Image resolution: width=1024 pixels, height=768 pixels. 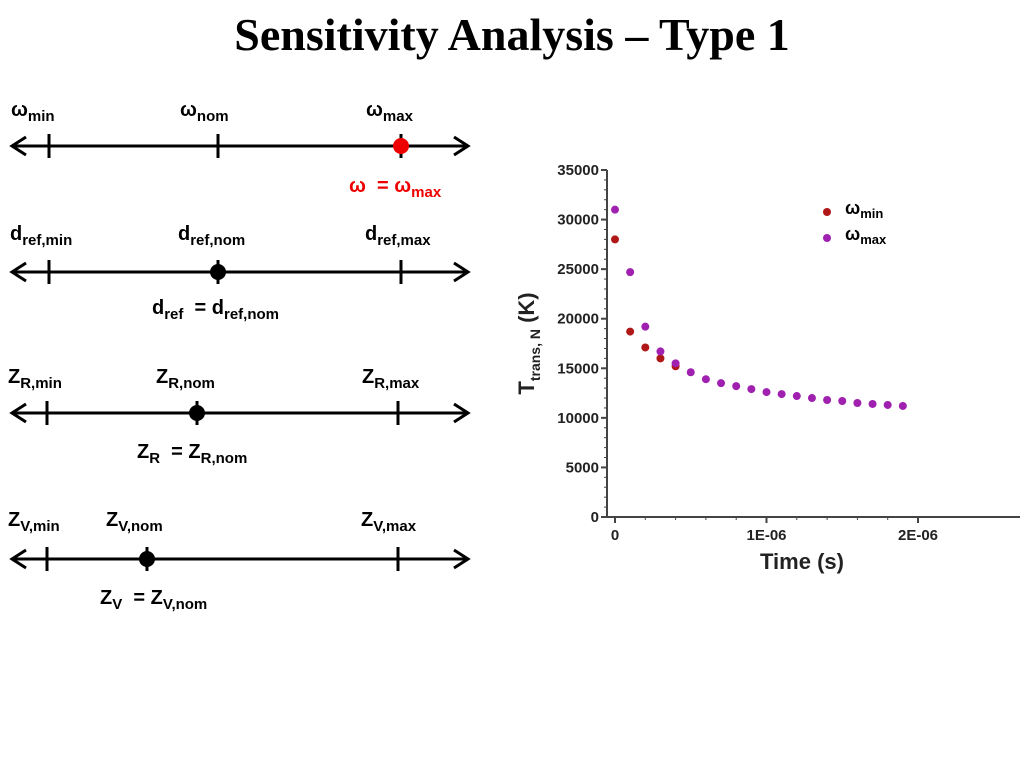 I want to click on omega-left-arrow, so click(x=18, y=146).